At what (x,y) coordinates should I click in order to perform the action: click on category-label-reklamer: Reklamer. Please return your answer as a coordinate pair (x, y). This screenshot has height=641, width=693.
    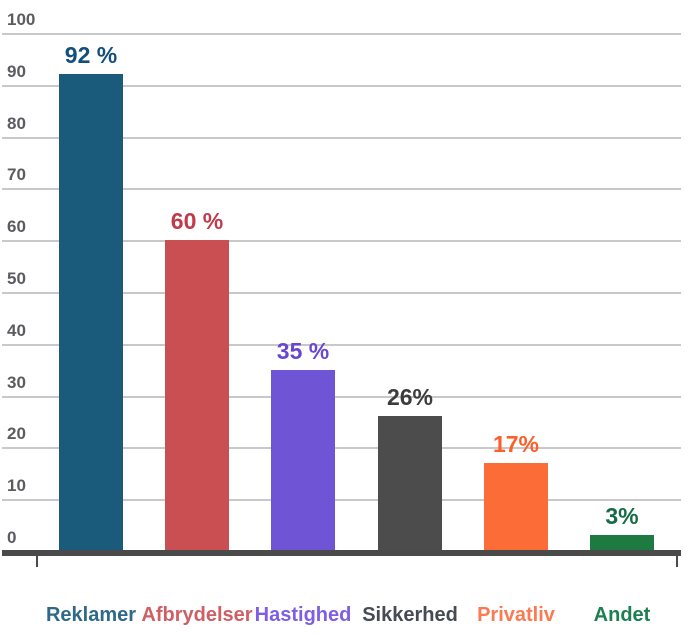
    Looking at the image, I should click on (91, 615).